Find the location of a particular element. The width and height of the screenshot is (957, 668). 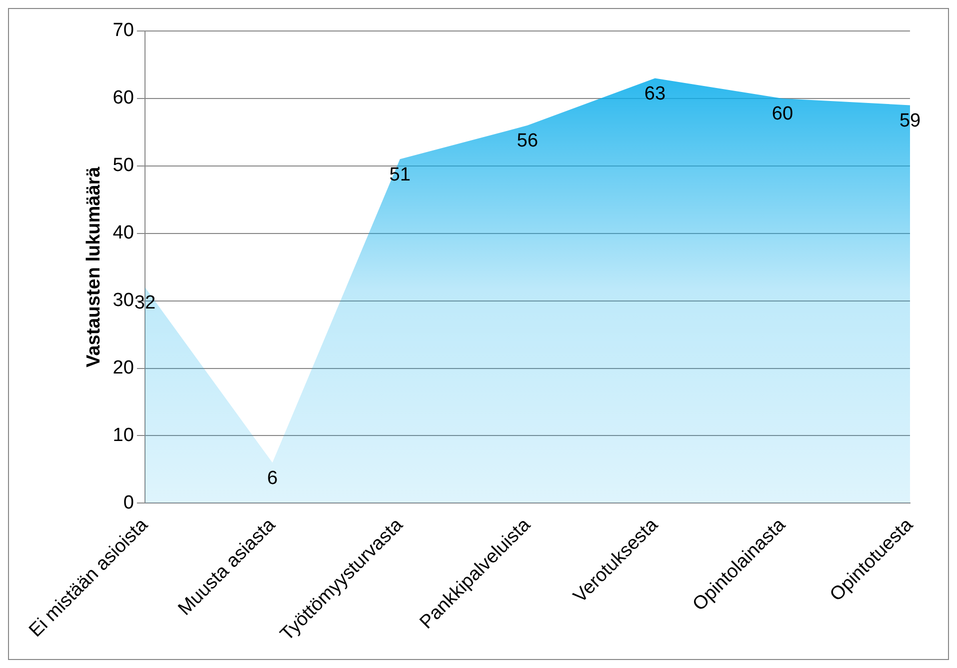

y-tick-label: 0 is located at coordinates (128, 503).